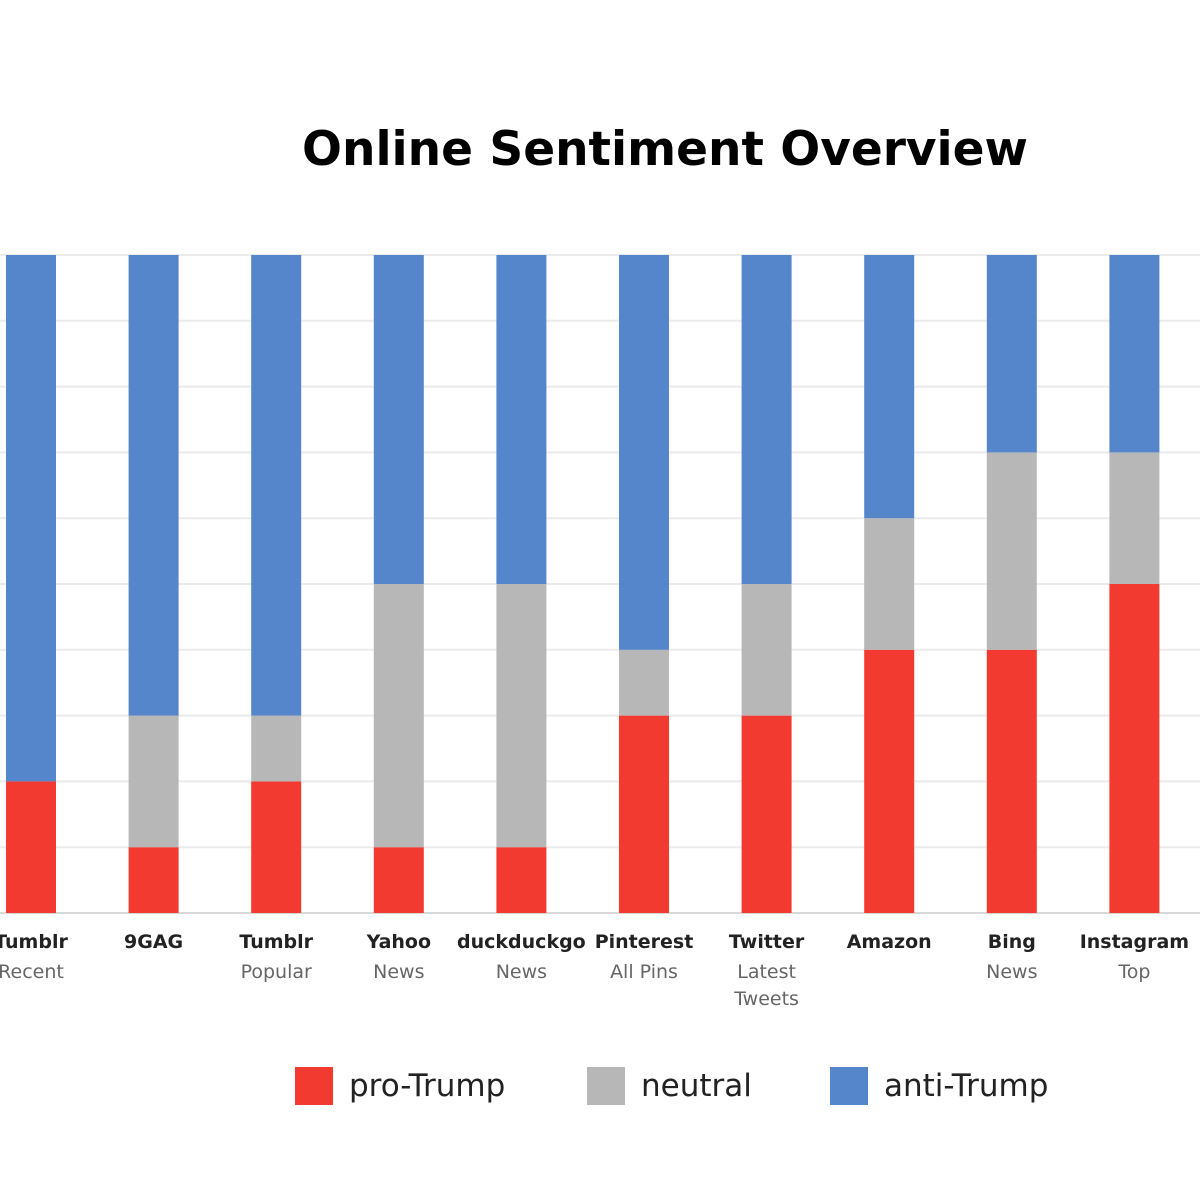  What do you see at coordinates (1133, 972) in the screenshot?
I see `x-tick-sublabel: Top` at bounding box center [1133, 972].